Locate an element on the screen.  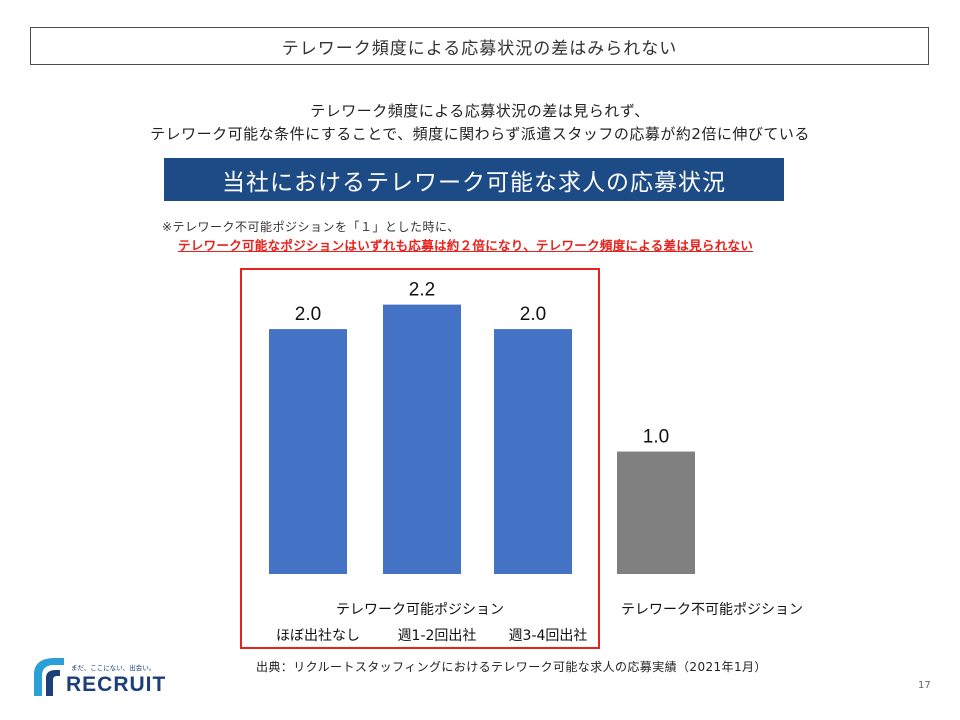
slide-title: テレワーク頻度による応募状況の差はみられない is located at coordinates (479, 46).